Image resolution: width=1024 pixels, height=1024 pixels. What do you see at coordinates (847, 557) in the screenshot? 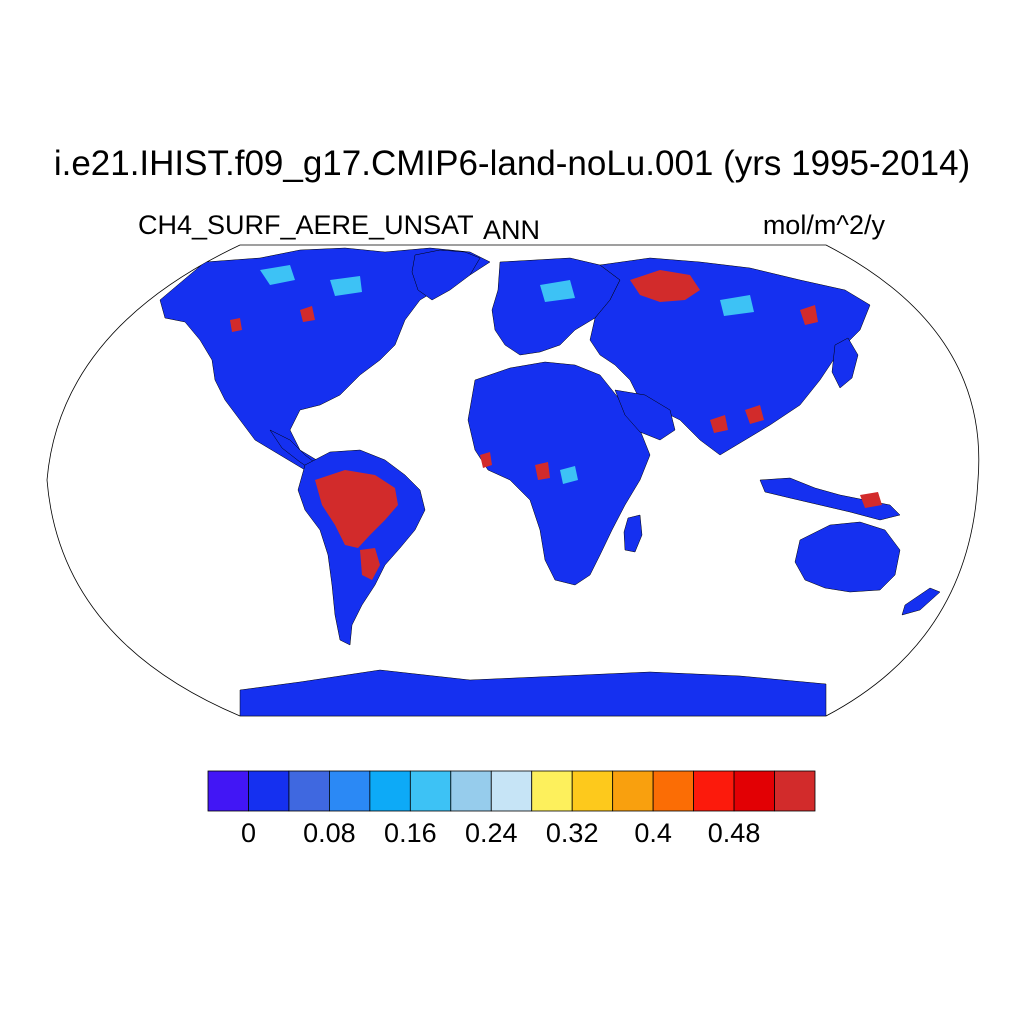
I see `australia` at bounding box center [847, 557].